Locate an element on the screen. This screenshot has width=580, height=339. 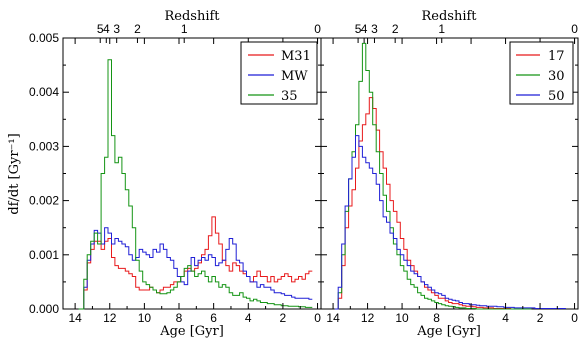
y-tick-label: 0.001 is located at coordinates (44, 255).